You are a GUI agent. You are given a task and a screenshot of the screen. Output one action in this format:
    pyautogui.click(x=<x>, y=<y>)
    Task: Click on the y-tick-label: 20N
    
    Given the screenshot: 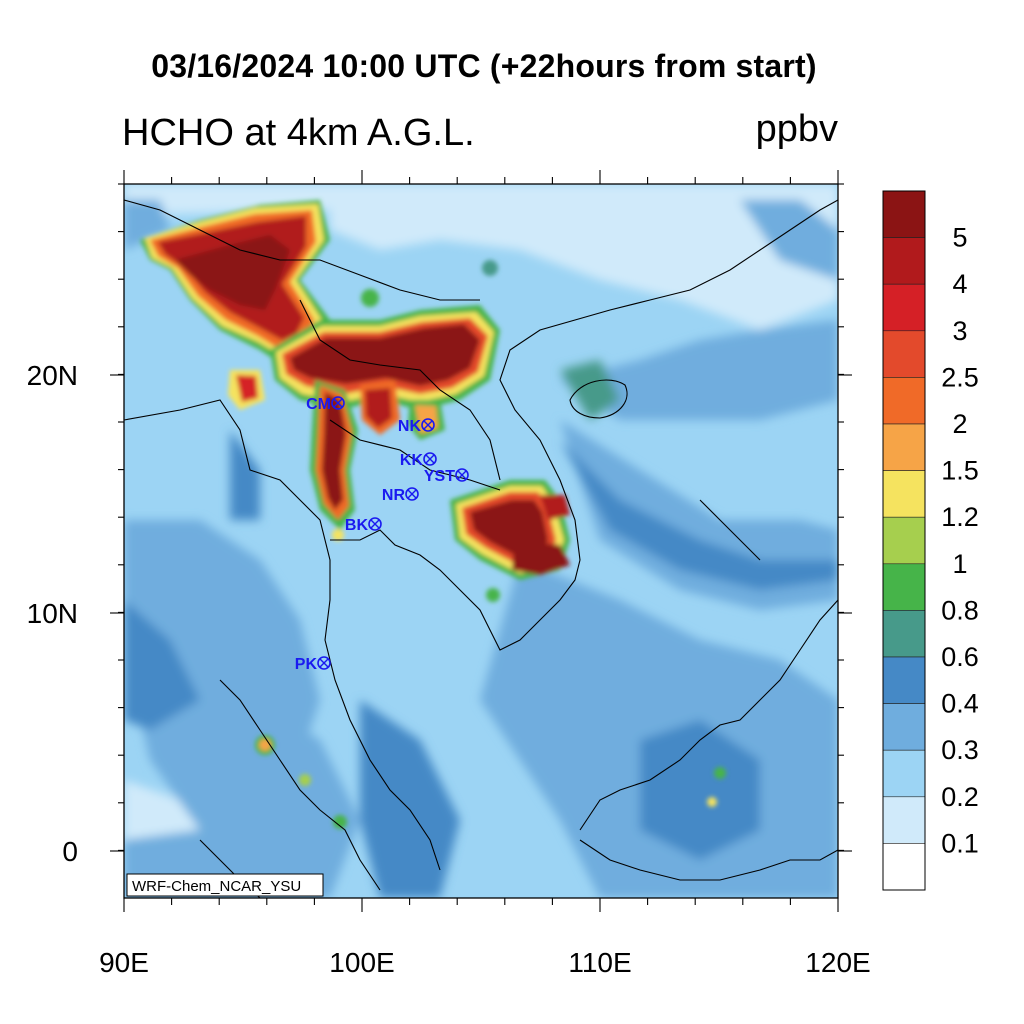 What is the action you would take?
    pyautogui.click(x=52, y=375)
    